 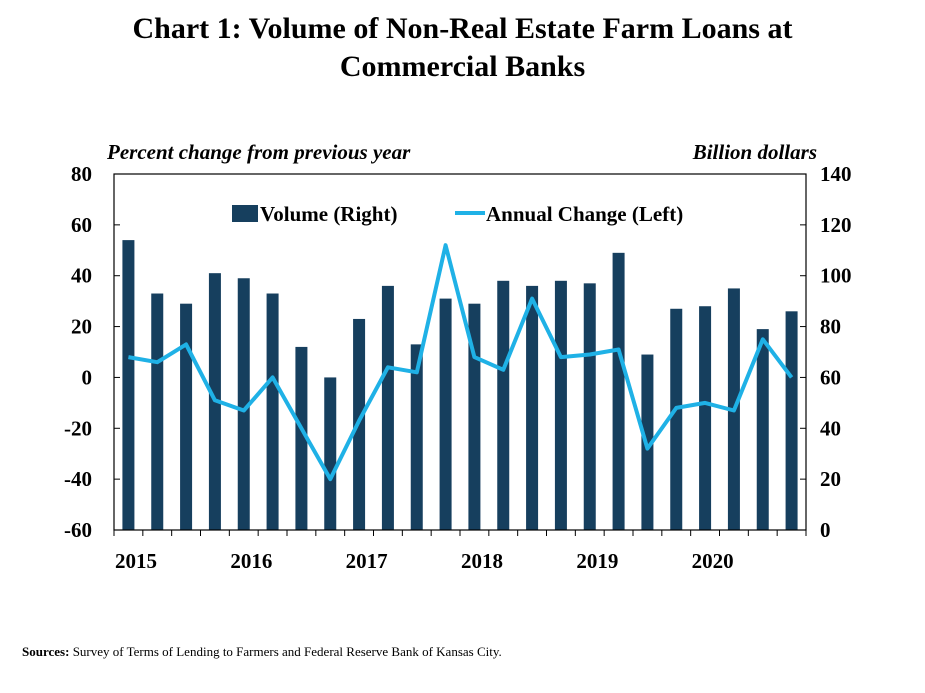 What do you see at coordinates (81, 174) in the screenshot?
I see `left-axis-tick-label: 80` at bounding box center [81, 174].